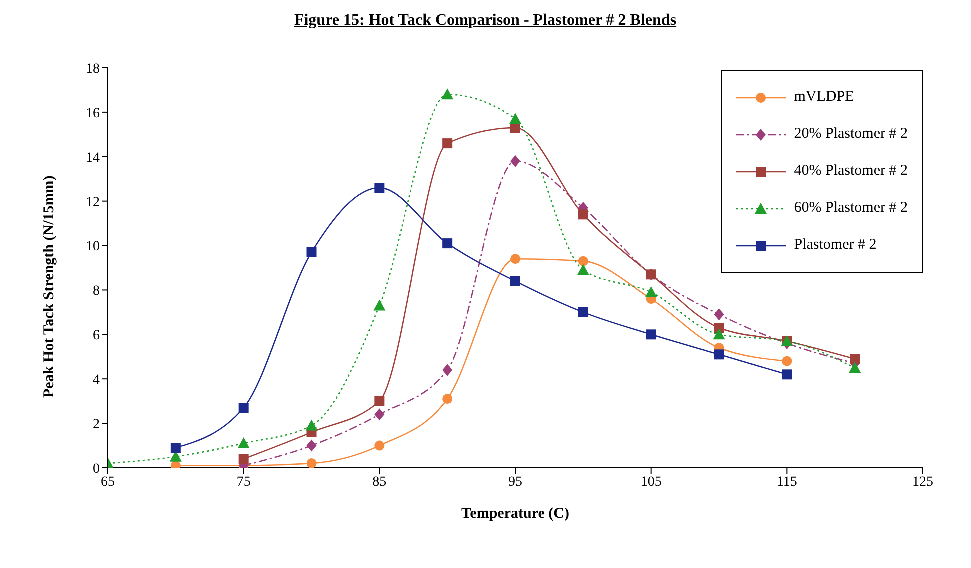 This screenshot has height=568, width=971. What do you see at coordinates (96, 292) in the screenshot?
I see `y-tick-label: 8` at bounding box center [96, 292].